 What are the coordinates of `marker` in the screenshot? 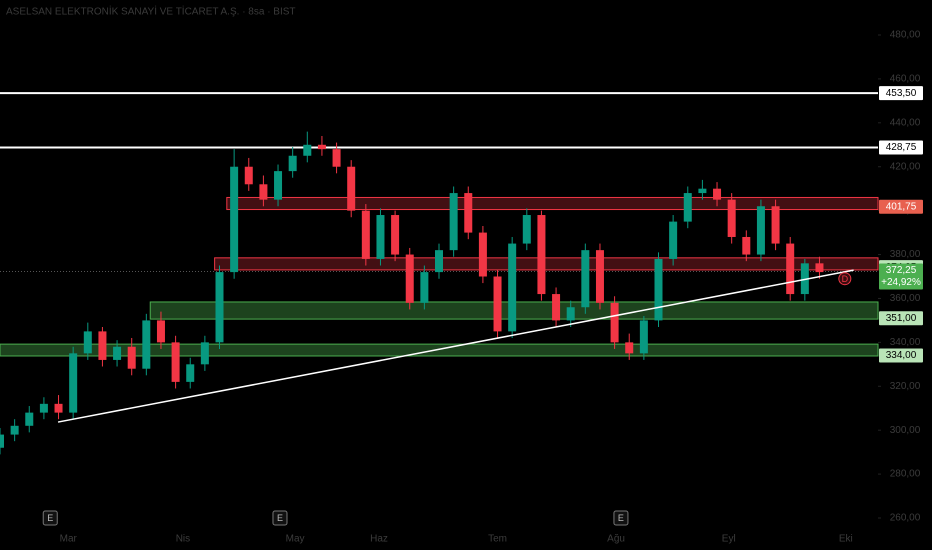 It's located at (845, 279).